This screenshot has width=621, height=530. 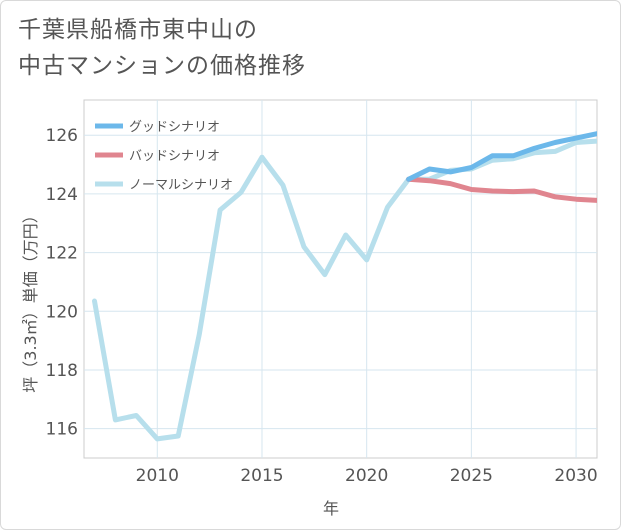 I want to click on y-axis-label: 坪（3.3㎡）単価（万円）, so click(x=30, y=299).